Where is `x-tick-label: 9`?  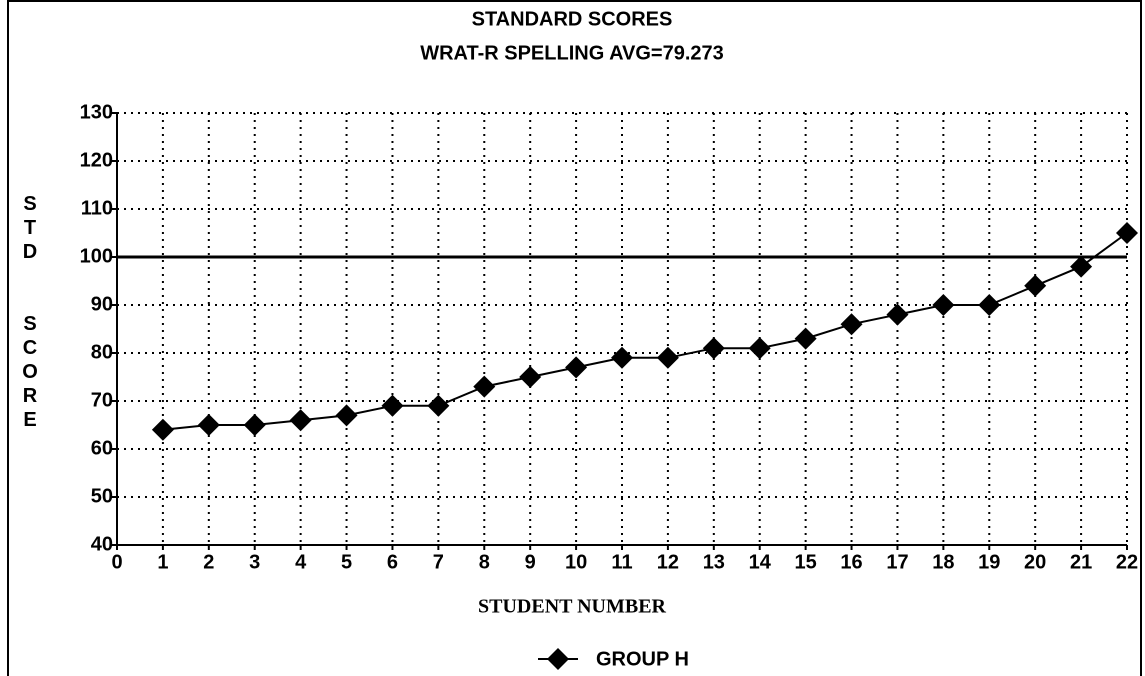 x-tick-label: 9 is located at coordinates (530, 562).